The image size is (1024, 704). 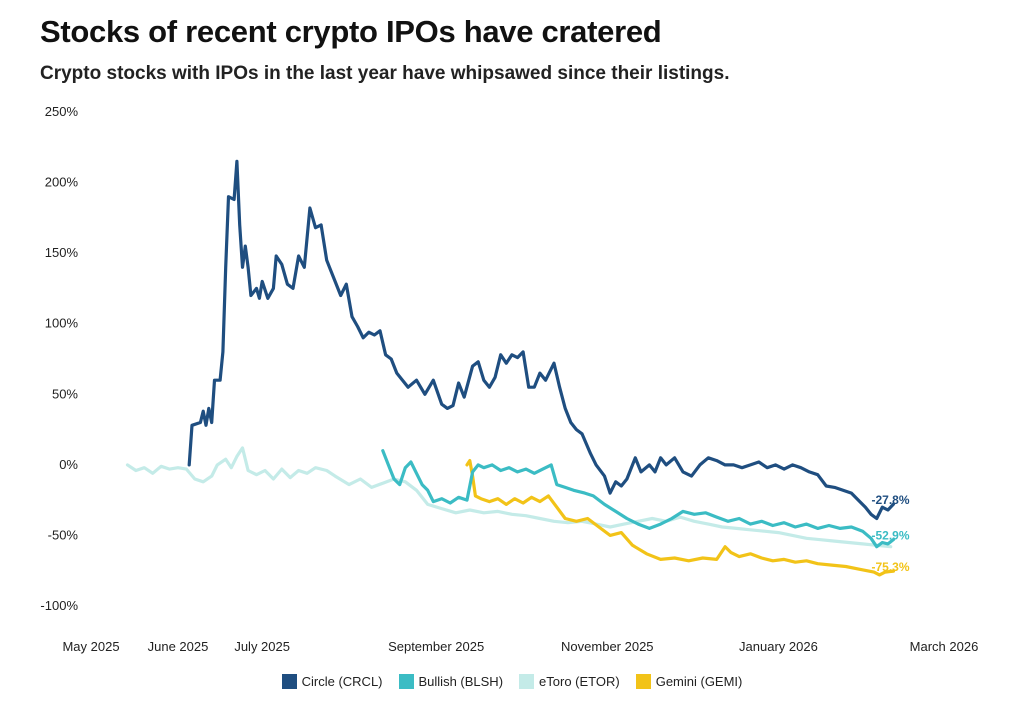 I want to click on end-label-circle-crcl: -27.8%, so click(x=890, y=500).